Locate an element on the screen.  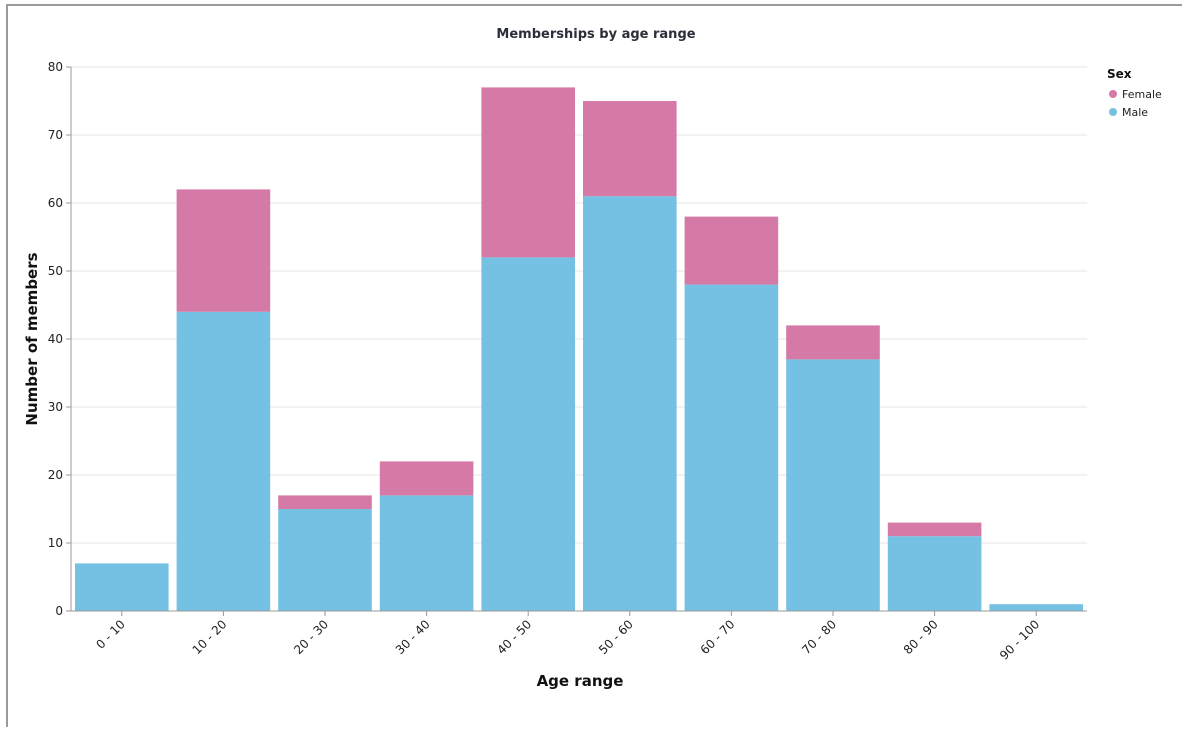
y-tick-label: 10 is located at coordinates (55, 543).